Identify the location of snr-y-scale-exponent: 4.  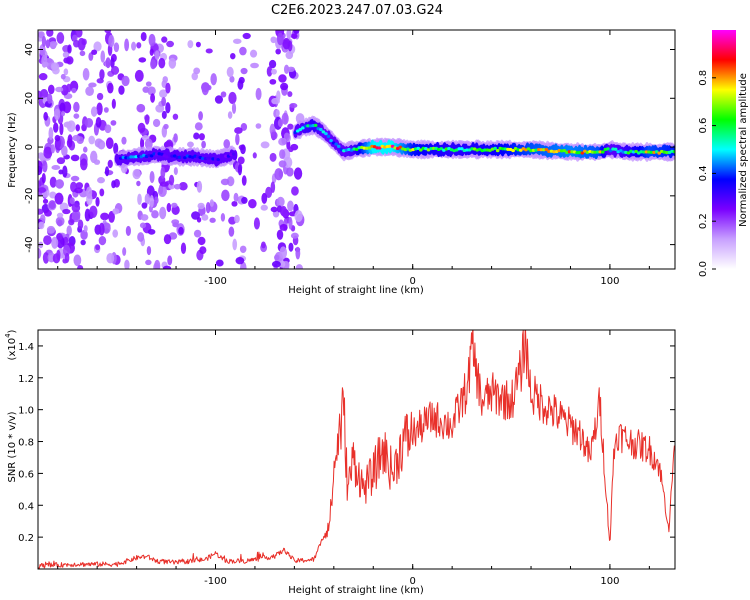
(8, 335).